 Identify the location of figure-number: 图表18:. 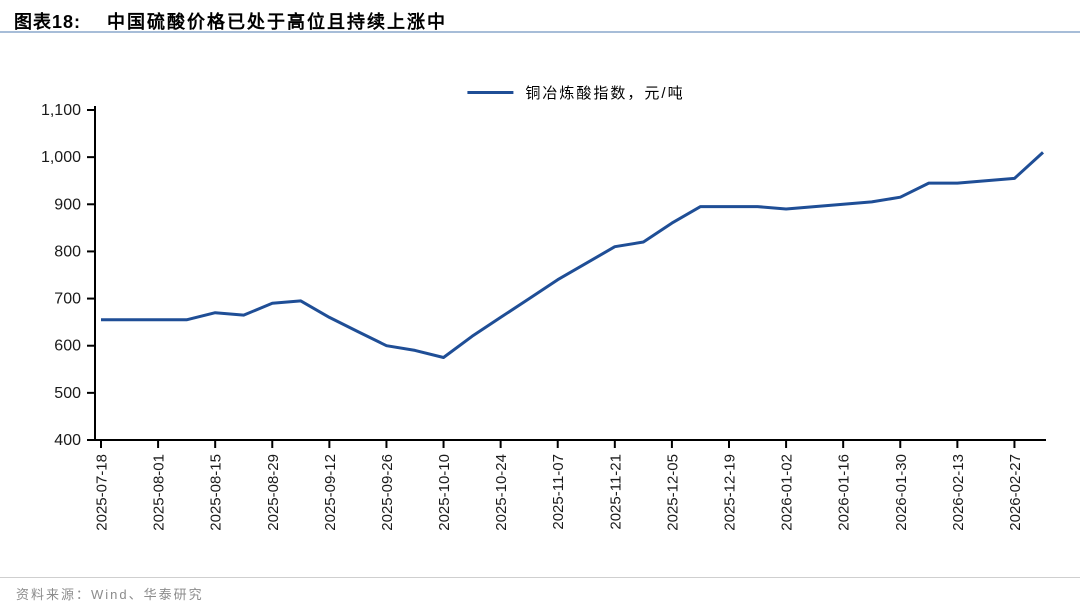
(48, 22).